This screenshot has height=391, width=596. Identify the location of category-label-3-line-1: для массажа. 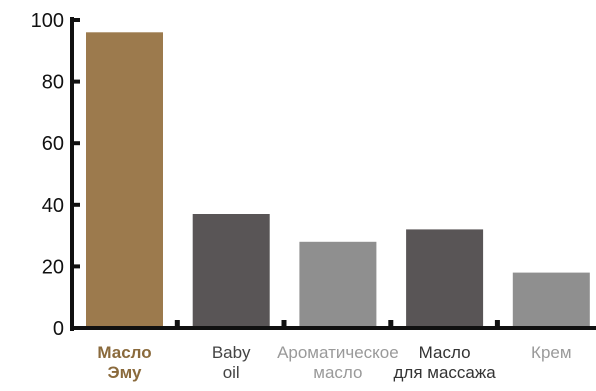
(444, 372).